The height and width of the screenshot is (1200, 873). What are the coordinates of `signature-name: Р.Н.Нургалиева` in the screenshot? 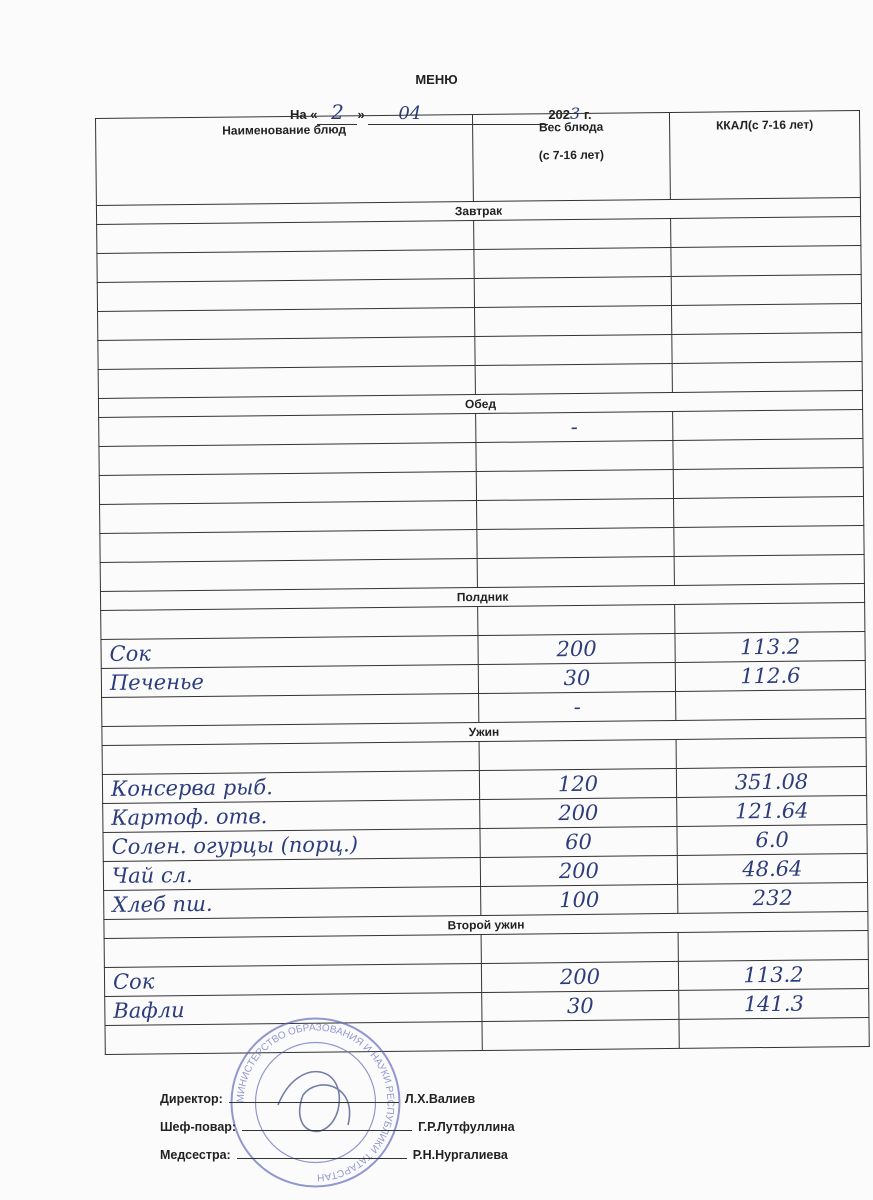 It's located at (460, 1155).